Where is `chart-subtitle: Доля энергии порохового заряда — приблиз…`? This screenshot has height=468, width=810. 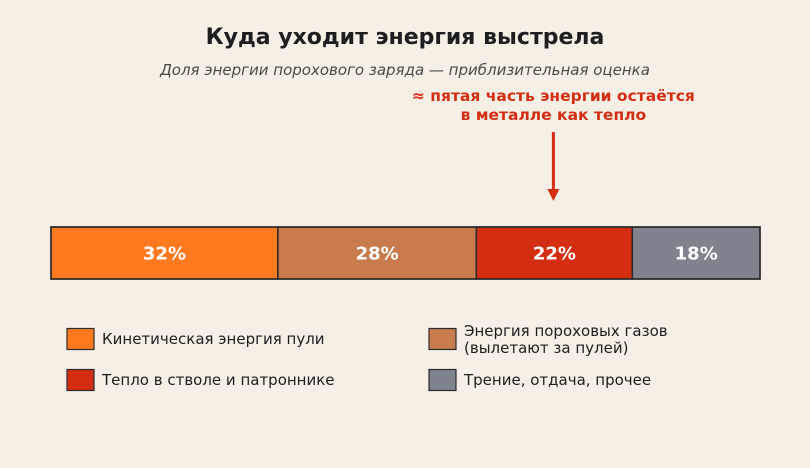 chart-subtitle: Доля энергии порохового заряда — приблиз… is located at coordinates (404, 70).